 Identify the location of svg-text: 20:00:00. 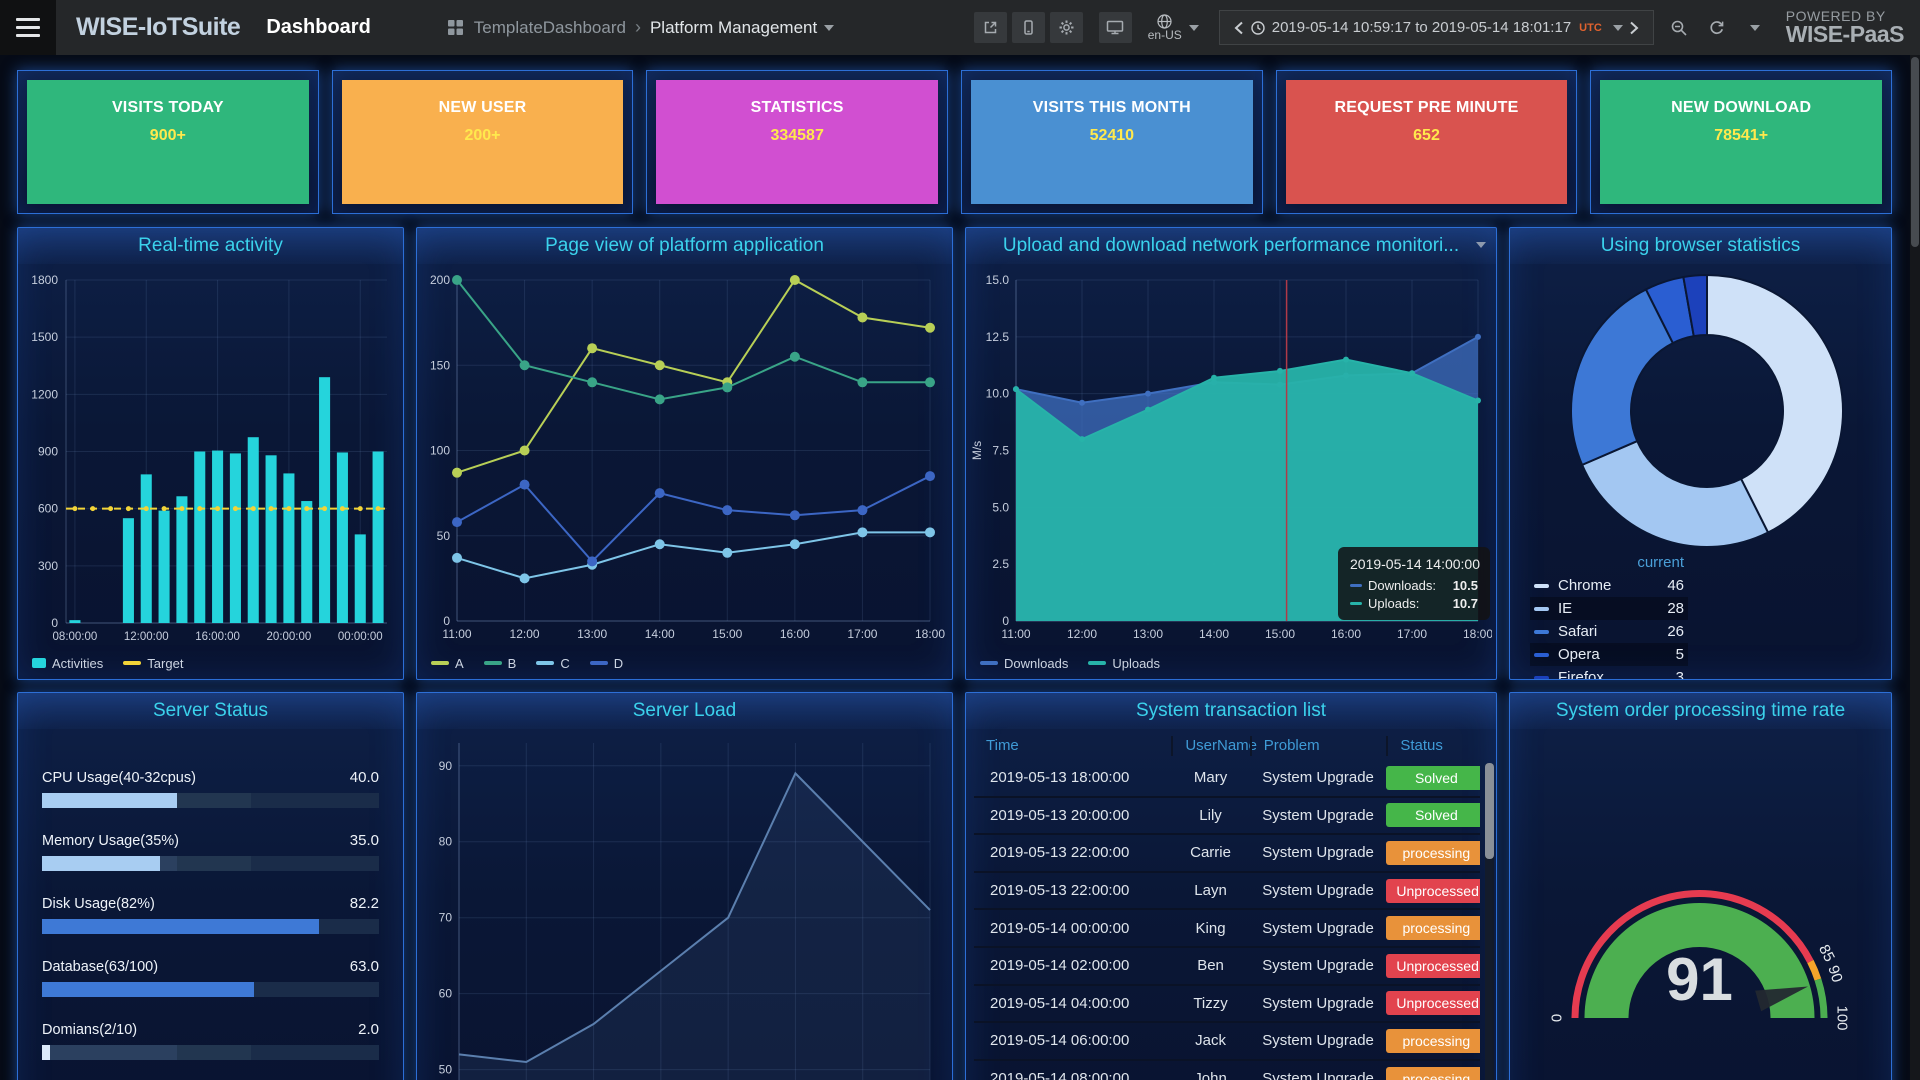
(289, 637).